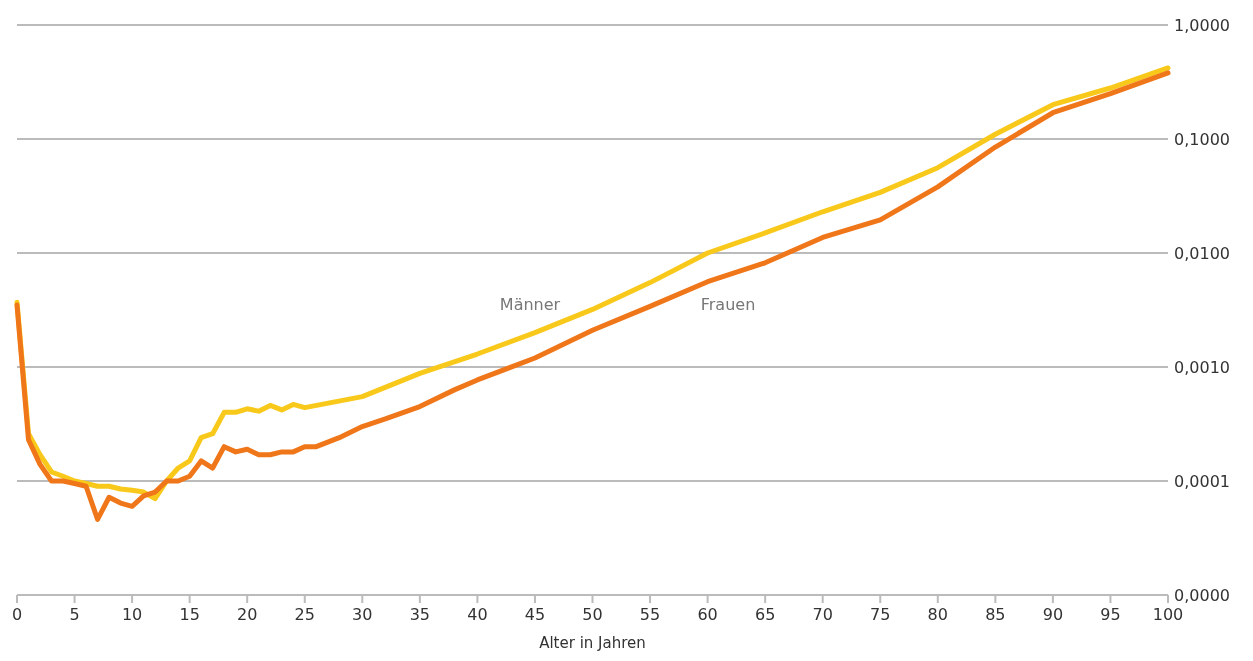  Describe the element at coordinates (304, 614) in the screenshot. I see `x-tick-label: 25` at that location.